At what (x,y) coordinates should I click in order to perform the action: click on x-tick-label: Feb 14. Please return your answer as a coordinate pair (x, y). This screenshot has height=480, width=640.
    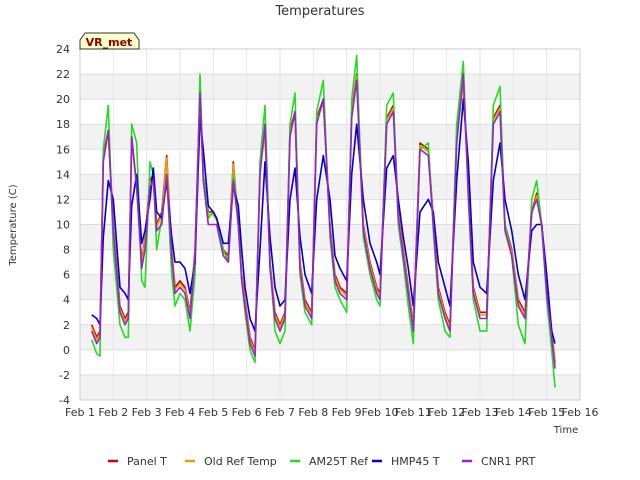
    Looking at the image, I should click on (513, 412).